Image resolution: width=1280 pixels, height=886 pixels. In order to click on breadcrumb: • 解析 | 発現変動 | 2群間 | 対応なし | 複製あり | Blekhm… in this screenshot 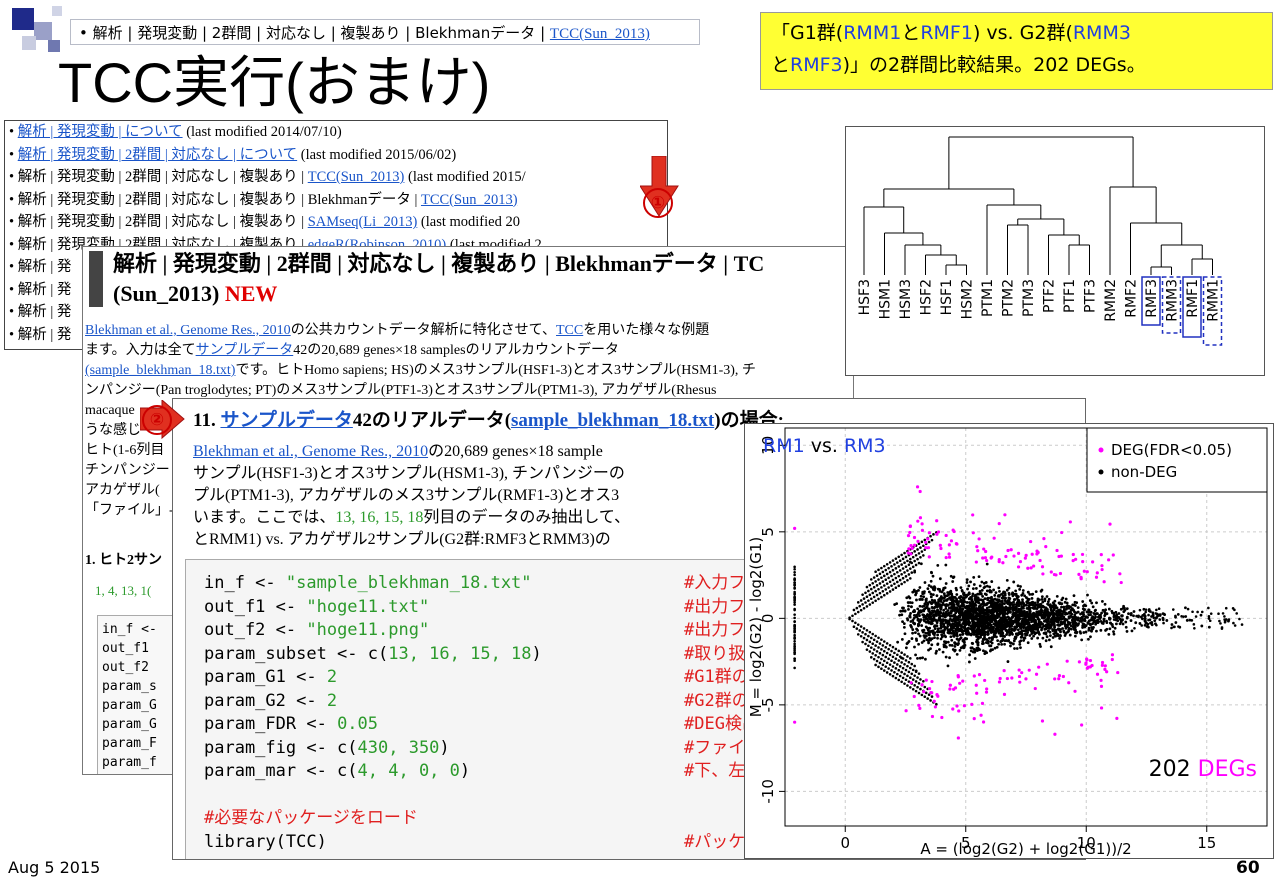, I will do `click(385, 32)`.